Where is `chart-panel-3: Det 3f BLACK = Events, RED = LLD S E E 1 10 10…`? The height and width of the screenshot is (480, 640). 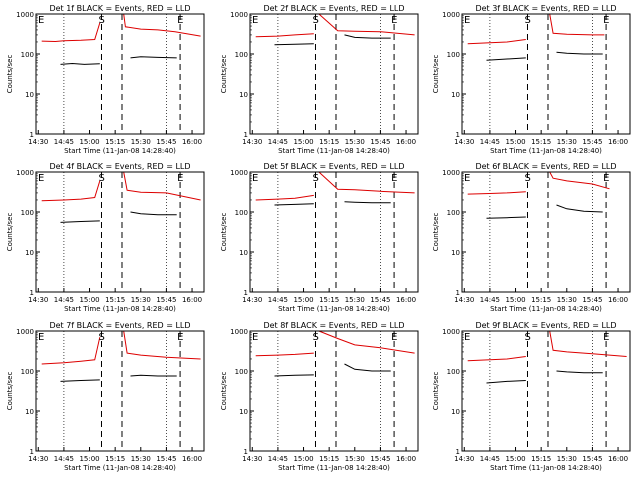
chart-panel-3: Det 3f BLACK = Events, RED = LLD S E E 1 10 10… is located at coordinates (531, 79).